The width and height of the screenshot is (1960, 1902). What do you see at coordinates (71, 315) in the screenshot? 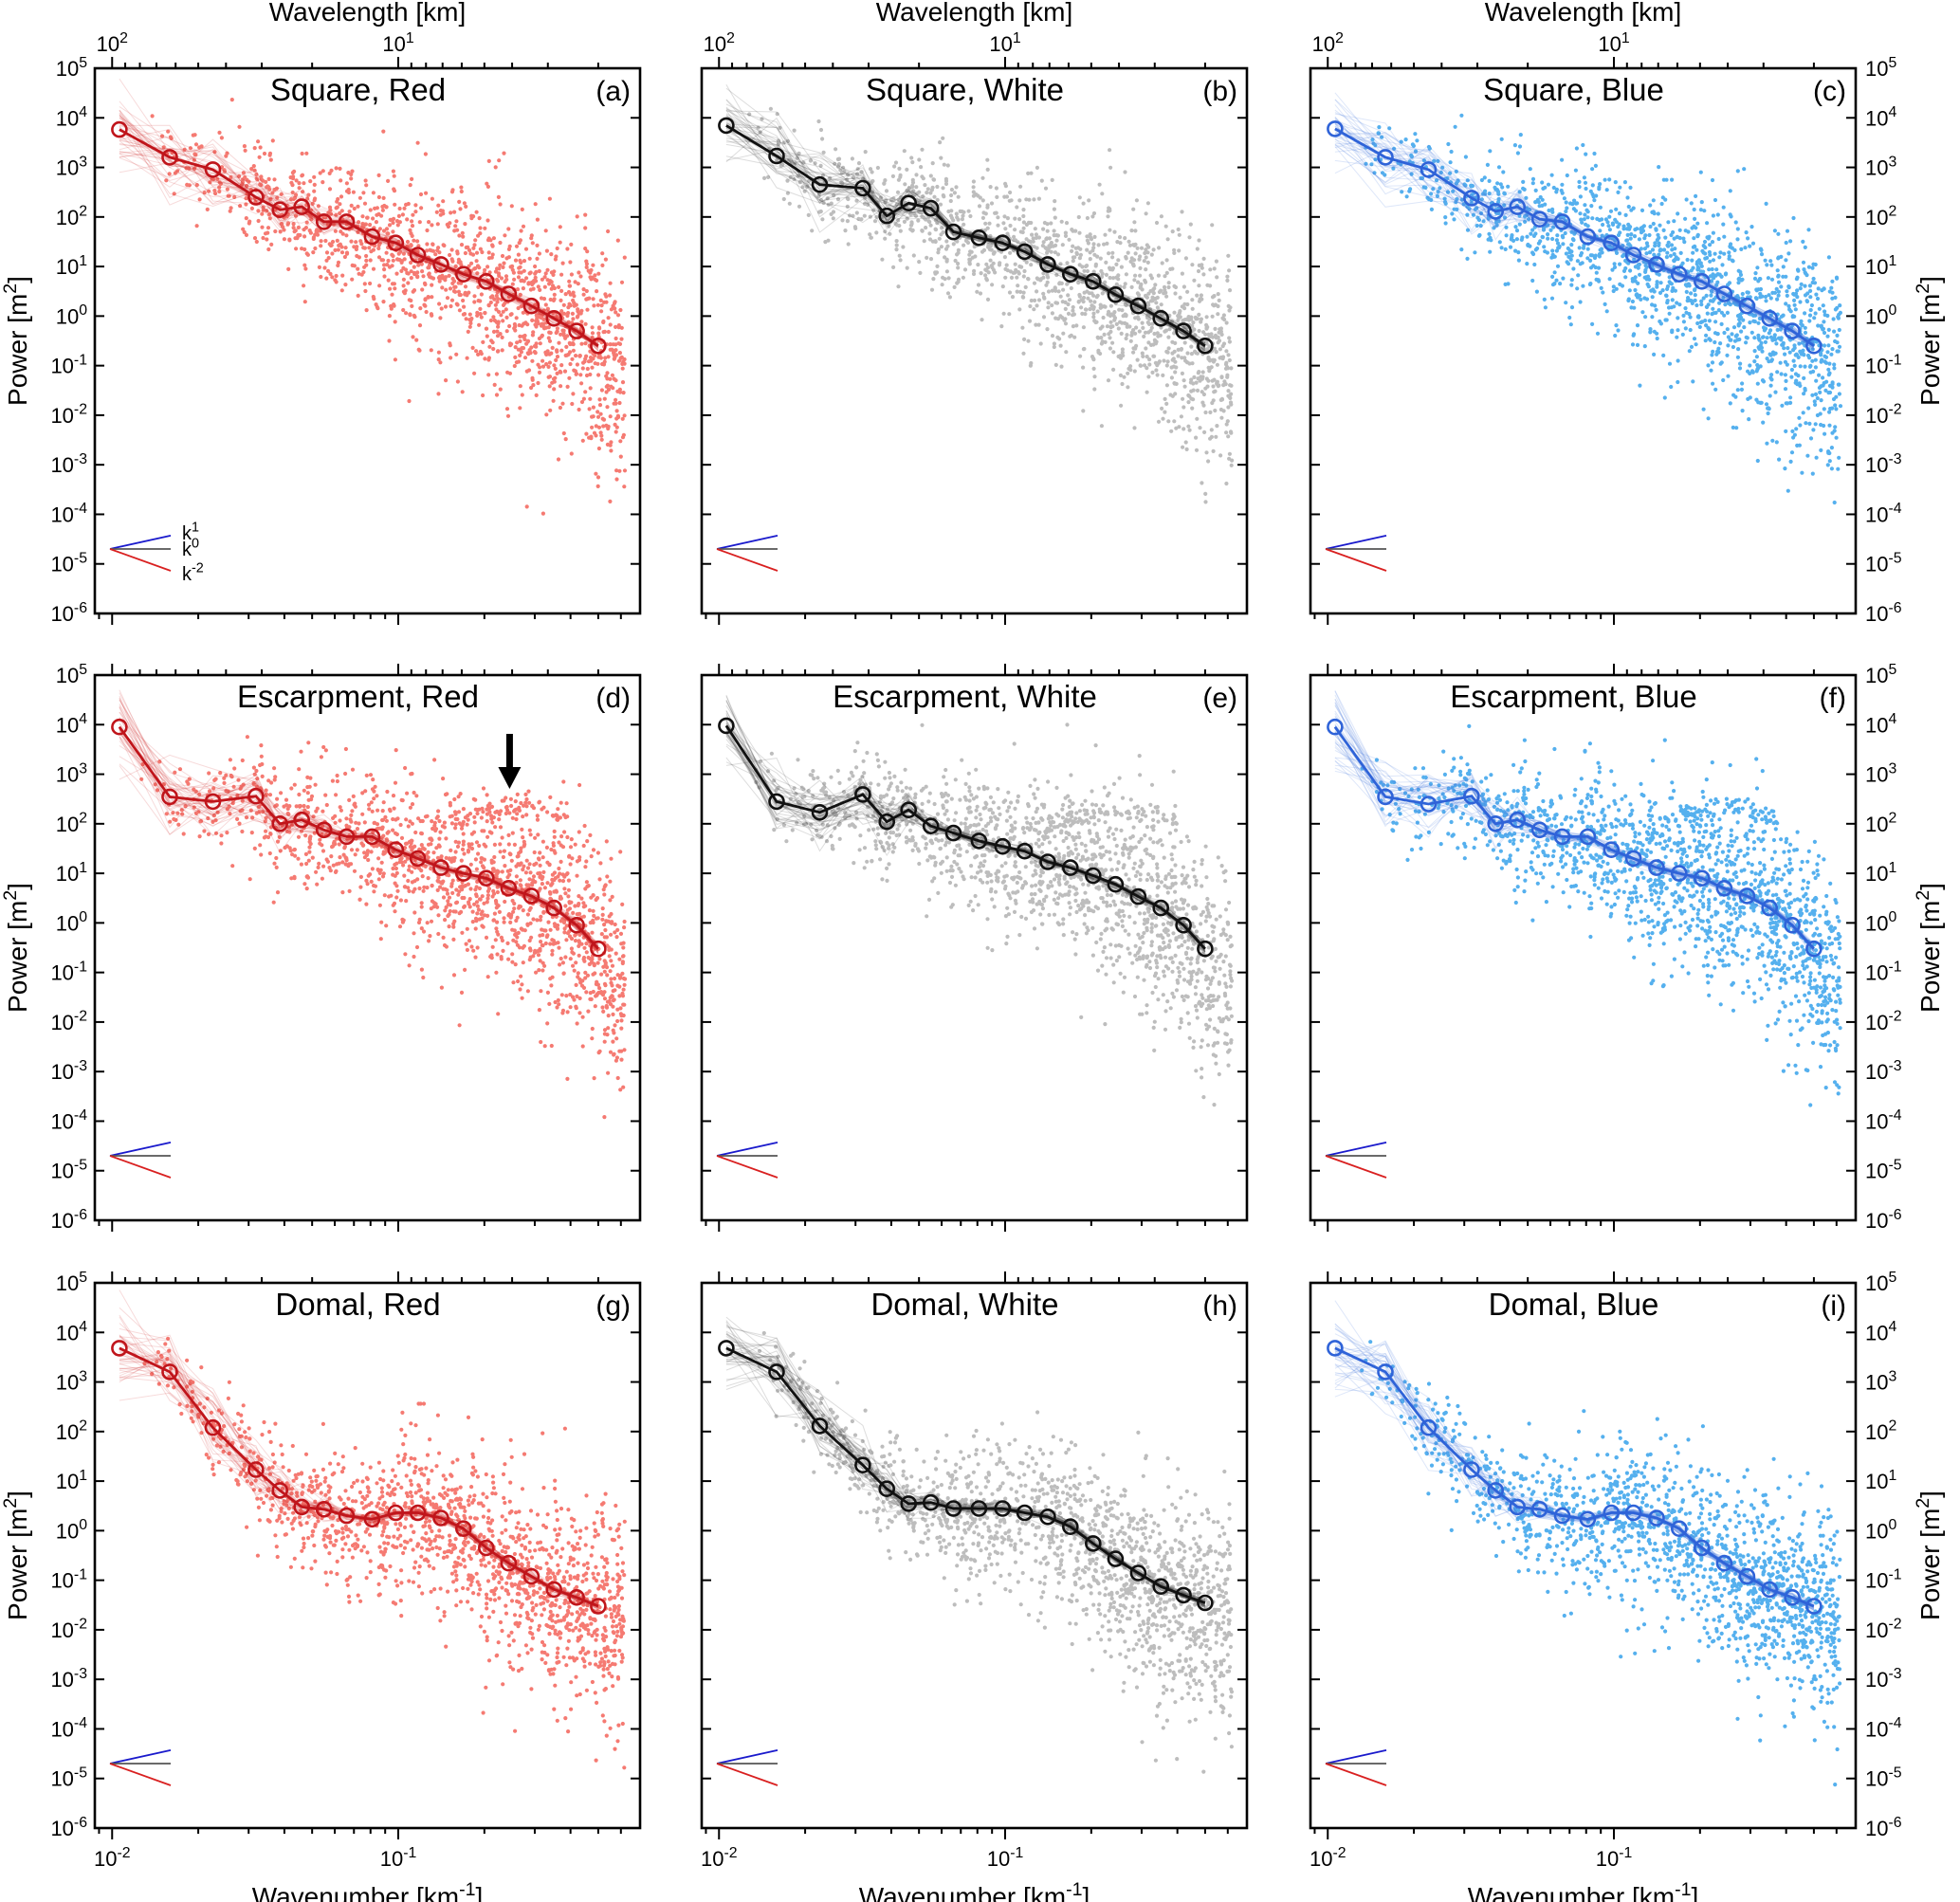
I see `y-tick-label: 10⁰` at bounding box center [71, 315].